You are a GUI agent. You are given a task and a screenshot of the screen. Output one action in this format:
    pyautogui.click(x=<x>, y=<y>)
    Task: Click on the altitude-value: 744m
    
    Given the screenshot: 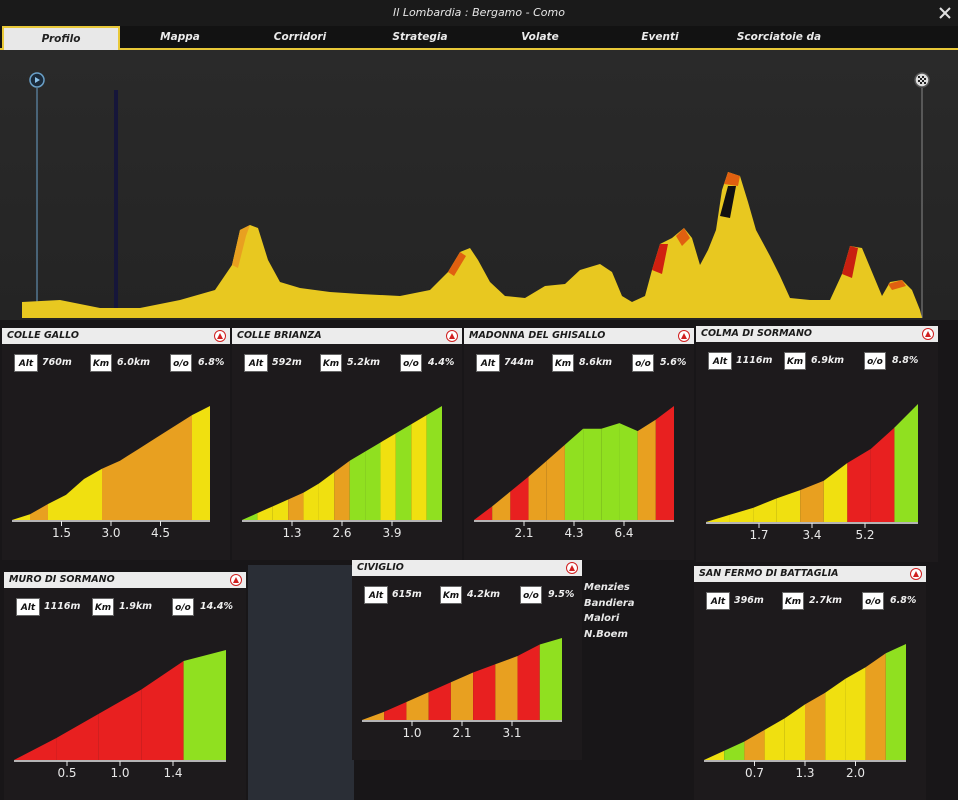 What is the action you would take?
    pyautogui.click(x=519, y=362)
    